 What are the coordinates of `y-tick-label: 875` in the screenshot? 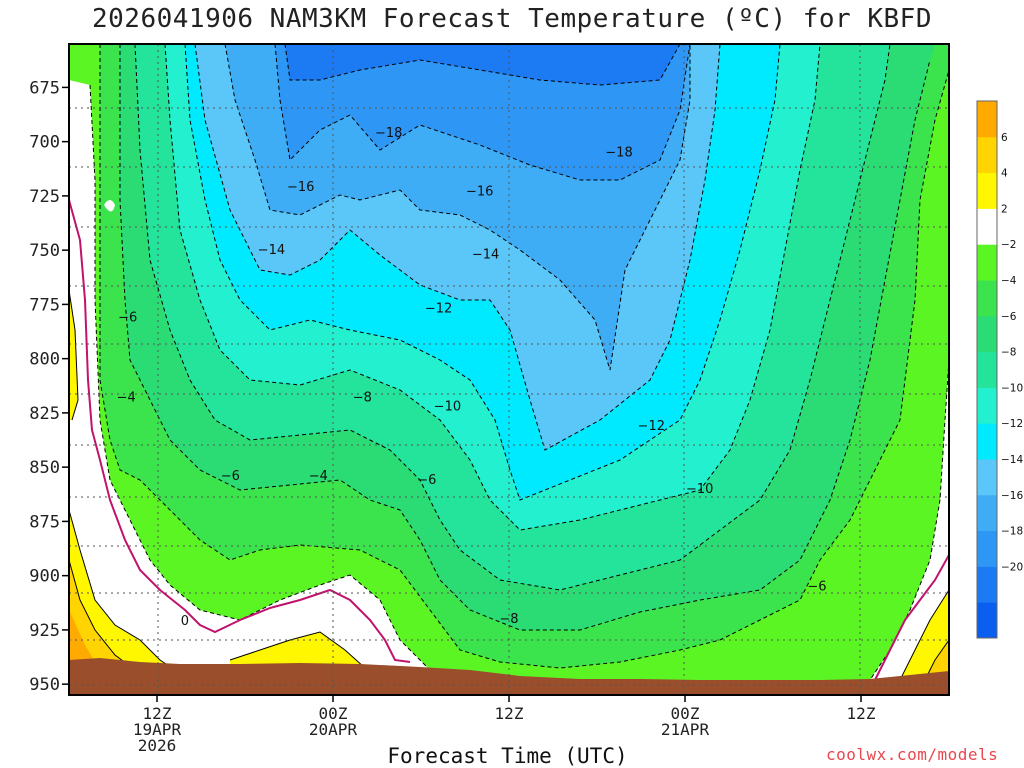 It's located at (44, 522).